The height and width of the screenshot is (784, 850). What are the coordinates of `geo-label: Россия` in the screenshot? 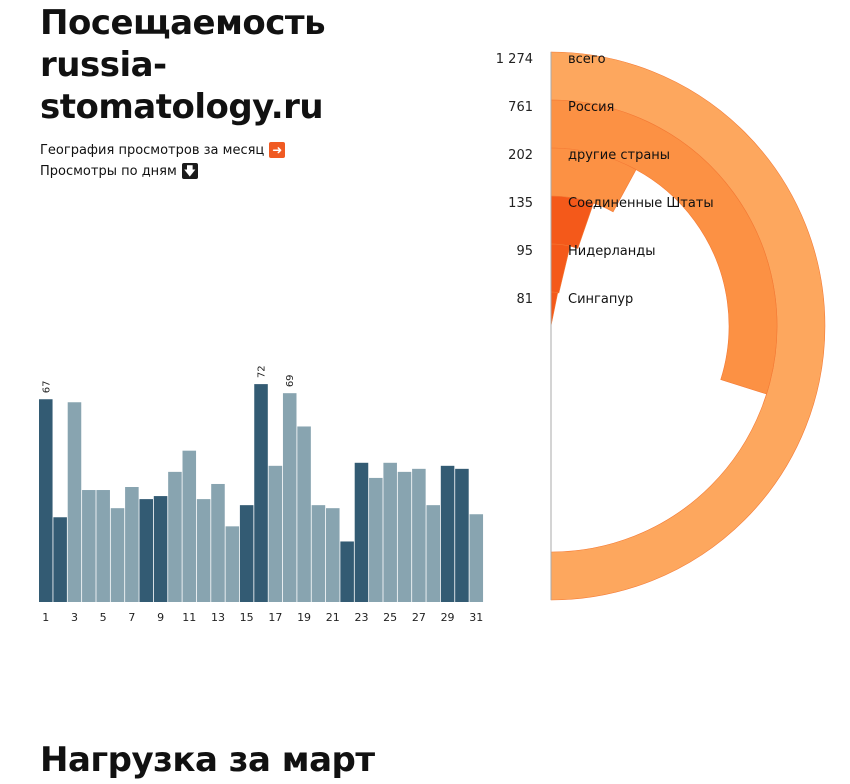 It's located at (591, 107).